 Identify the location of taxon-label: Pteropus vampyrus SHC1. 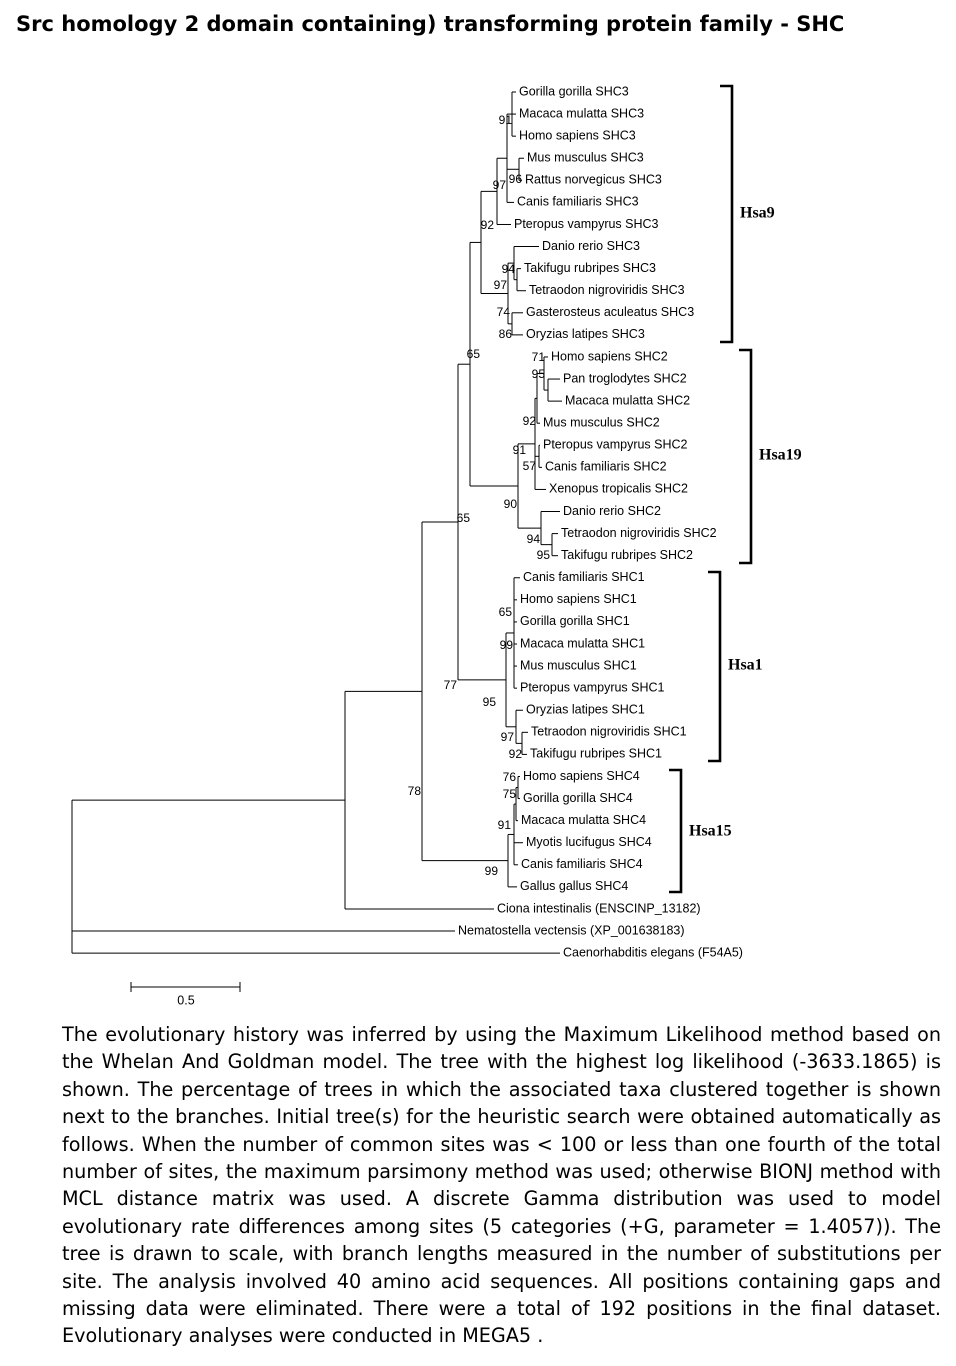
(592, 687).